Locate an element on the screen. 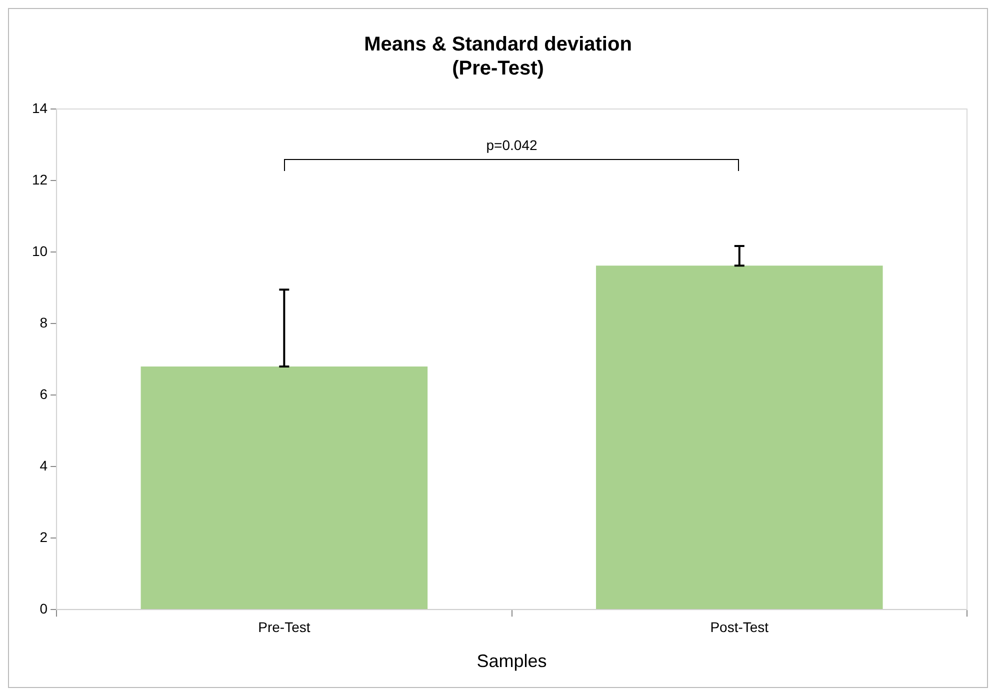 Image resolution: width=996 pixels, height=696 pixels. y-tick-label: 0 is located at coordinates (44, 608).